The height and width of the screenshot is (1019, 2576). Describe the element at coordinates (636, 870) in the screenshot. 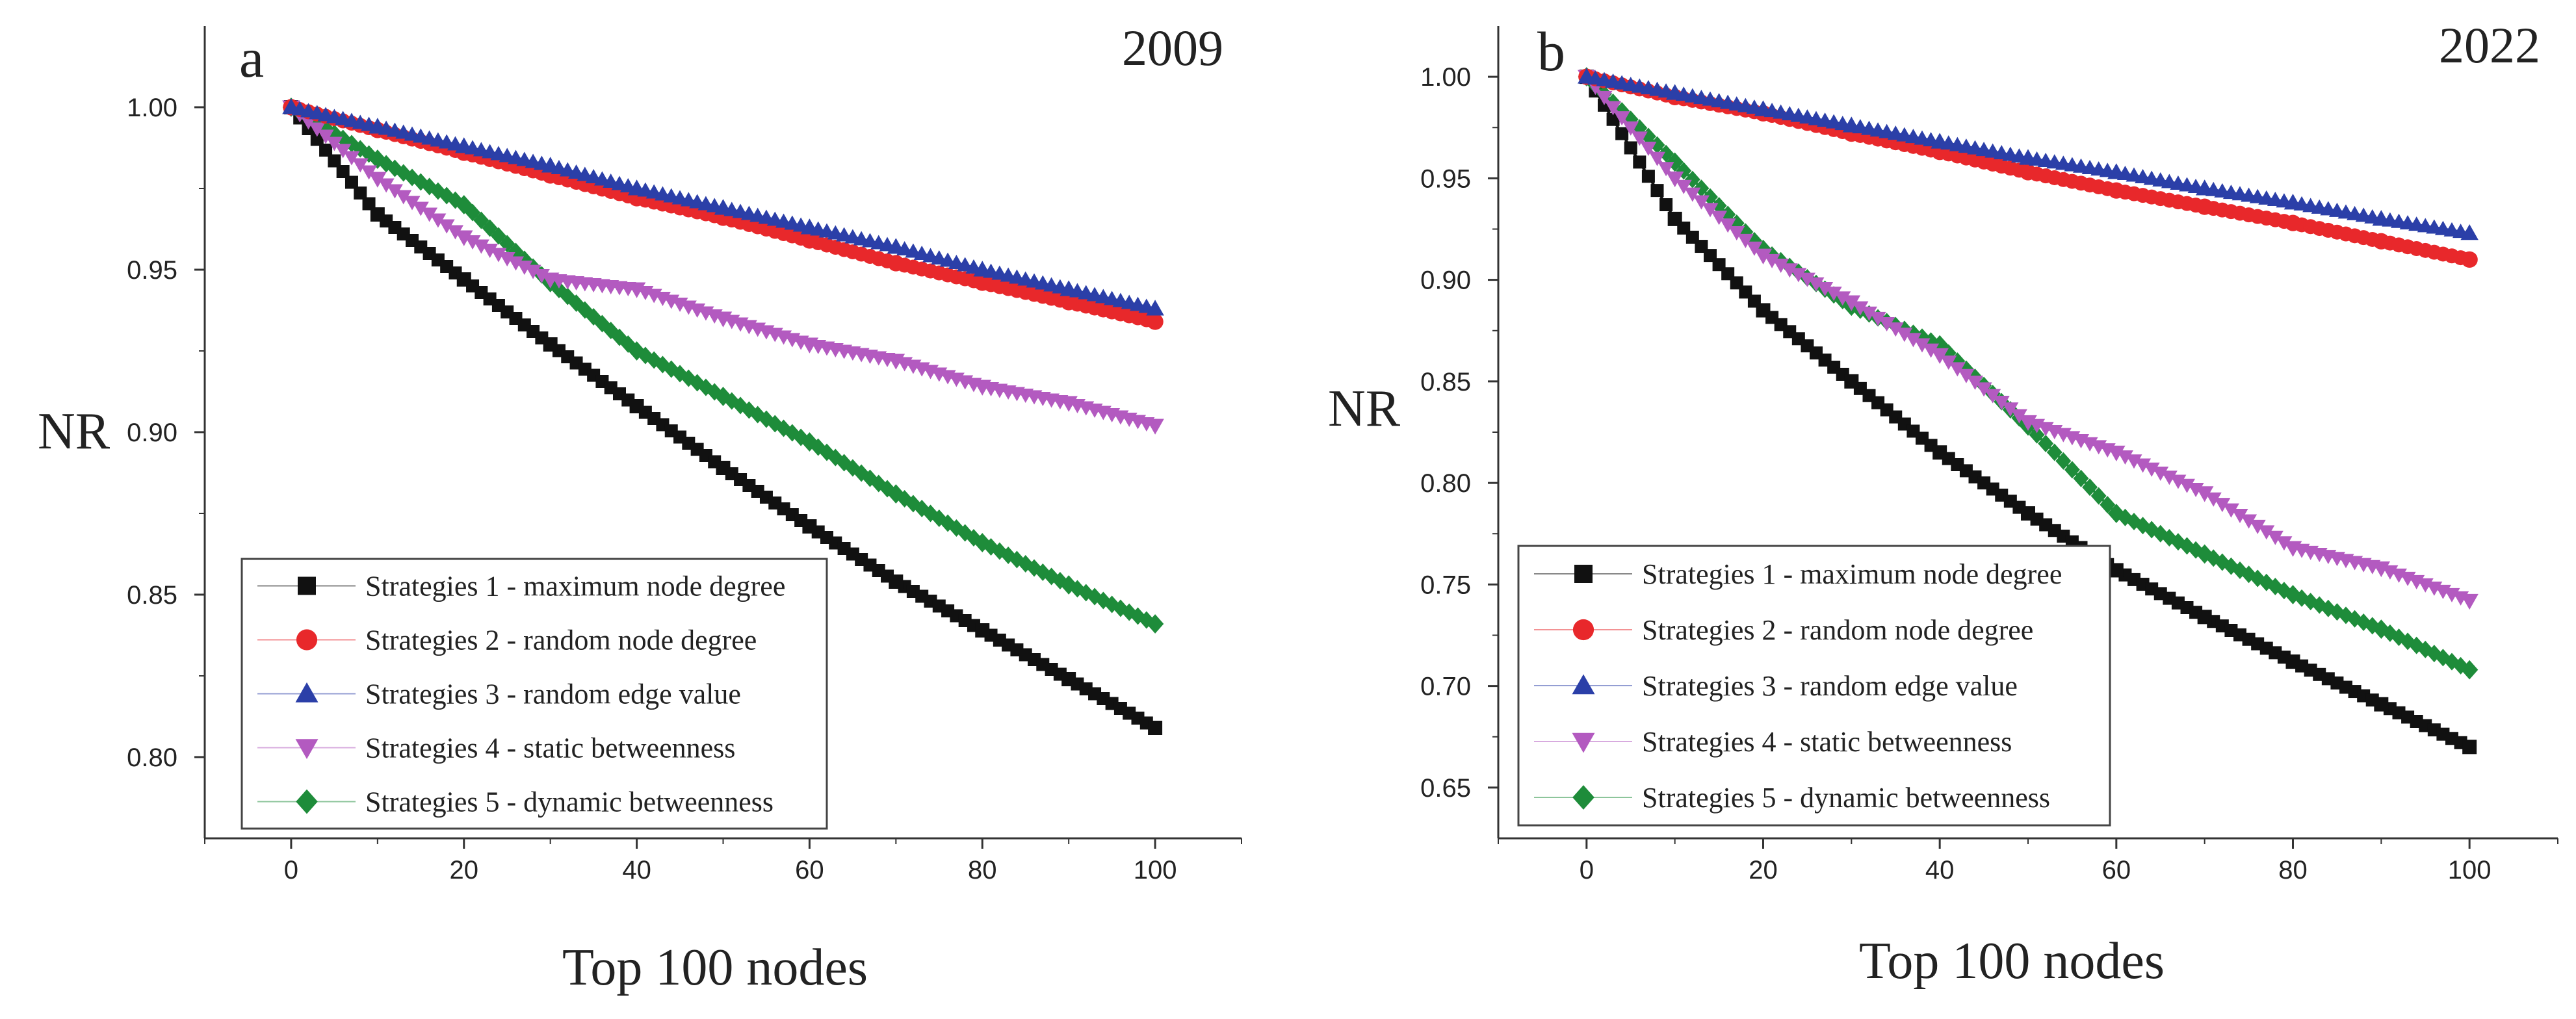

I see `x-tick-label: 40` at that location.